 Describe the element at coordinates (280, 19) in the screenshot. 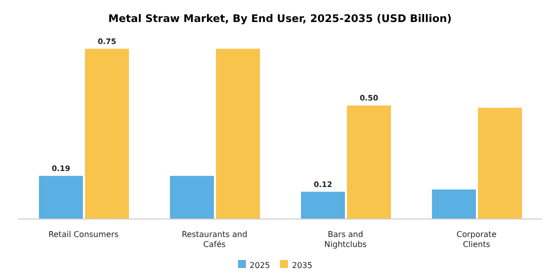

I see `chart-title: Metal Straw Market, By End User, 2025-2035 (USD Billion)` at that location.